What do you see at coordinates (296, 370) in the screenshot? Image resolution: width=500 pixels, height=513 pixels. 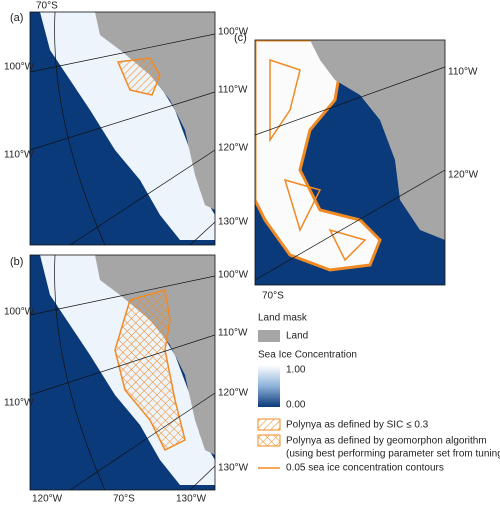 I see `colorbar-label: 1.00` at bounding box center [296, 370].